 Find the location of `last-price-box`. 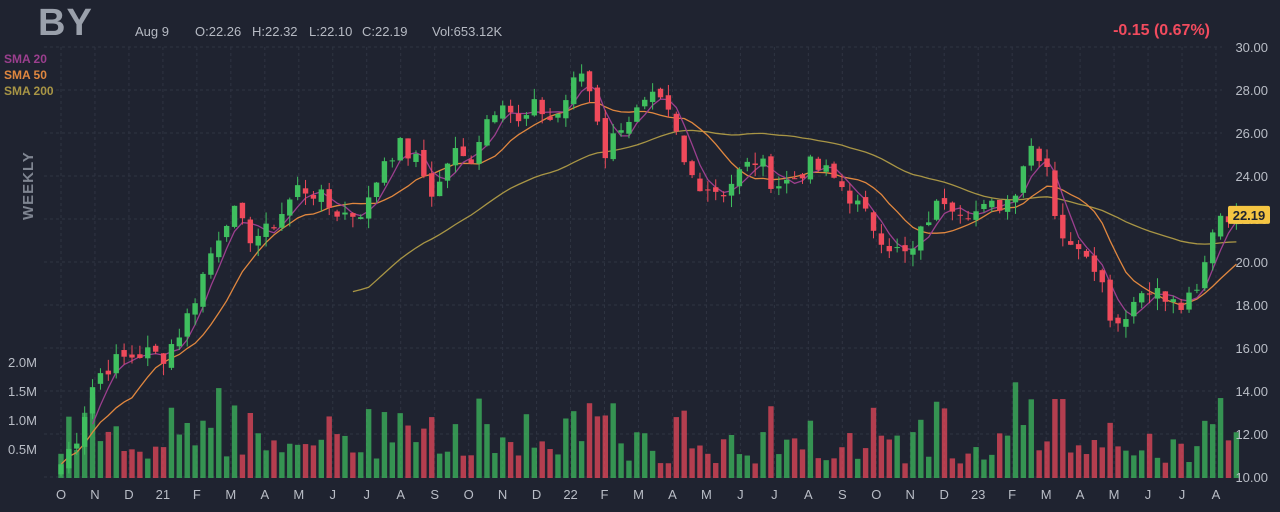

last-price-box is located at coordinates (1249, 214).